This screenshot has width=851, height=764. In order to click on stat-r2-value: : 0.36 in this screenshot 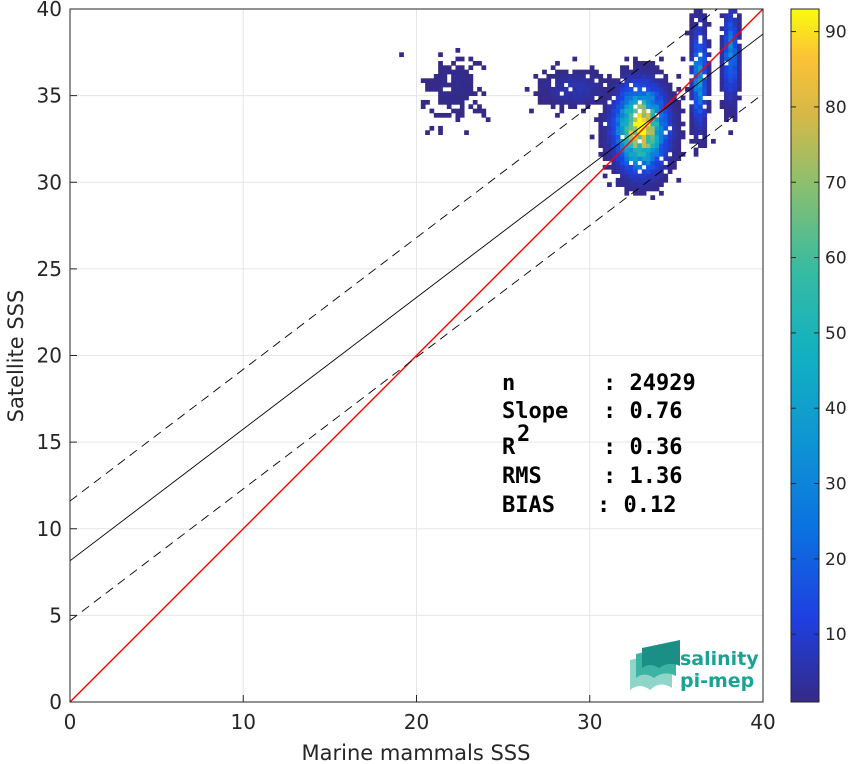, I will do `click(642, 447)`.